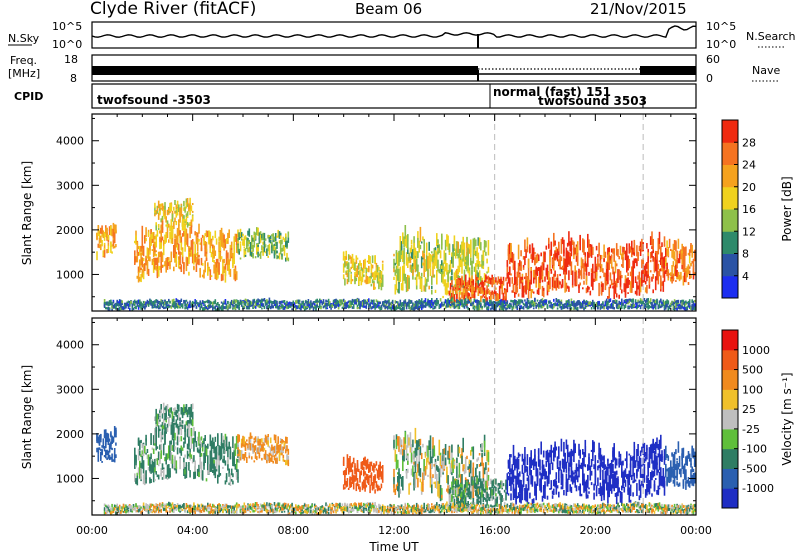 This screenshot has height=554, width=800. I want to click on frequency-panel: Freq. [MHz] 18 8 60 0 Nave, so click(394, 69).